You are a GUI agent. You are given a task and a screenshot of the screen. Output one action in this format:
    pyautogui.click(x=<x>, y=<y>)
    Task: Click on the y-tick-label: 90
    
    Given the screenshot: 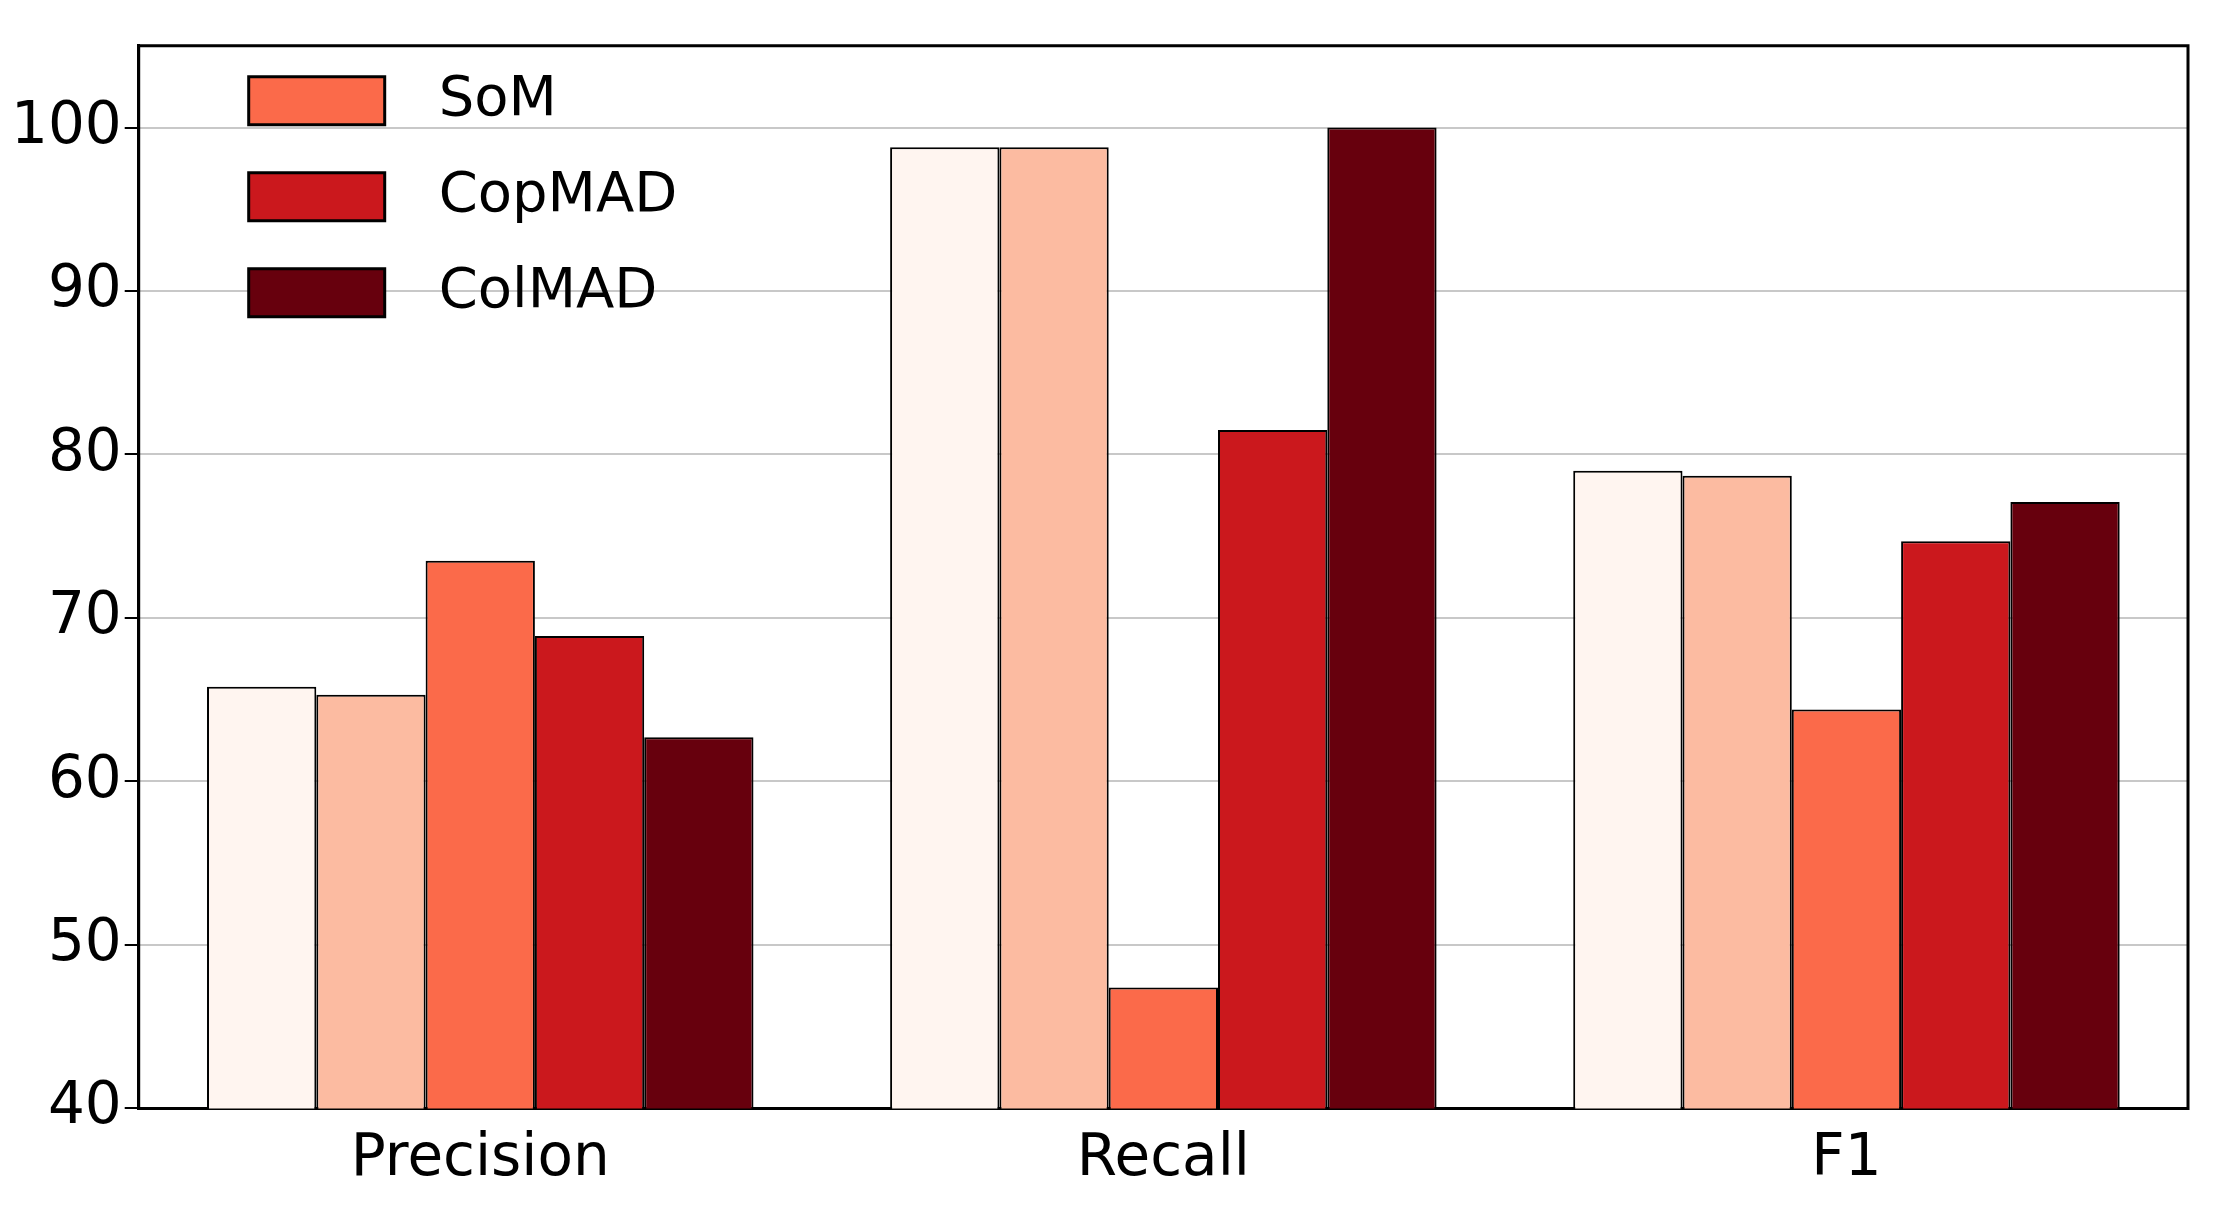 What is the action you would take?
    pyautogui.click(x=84, y=286)
    